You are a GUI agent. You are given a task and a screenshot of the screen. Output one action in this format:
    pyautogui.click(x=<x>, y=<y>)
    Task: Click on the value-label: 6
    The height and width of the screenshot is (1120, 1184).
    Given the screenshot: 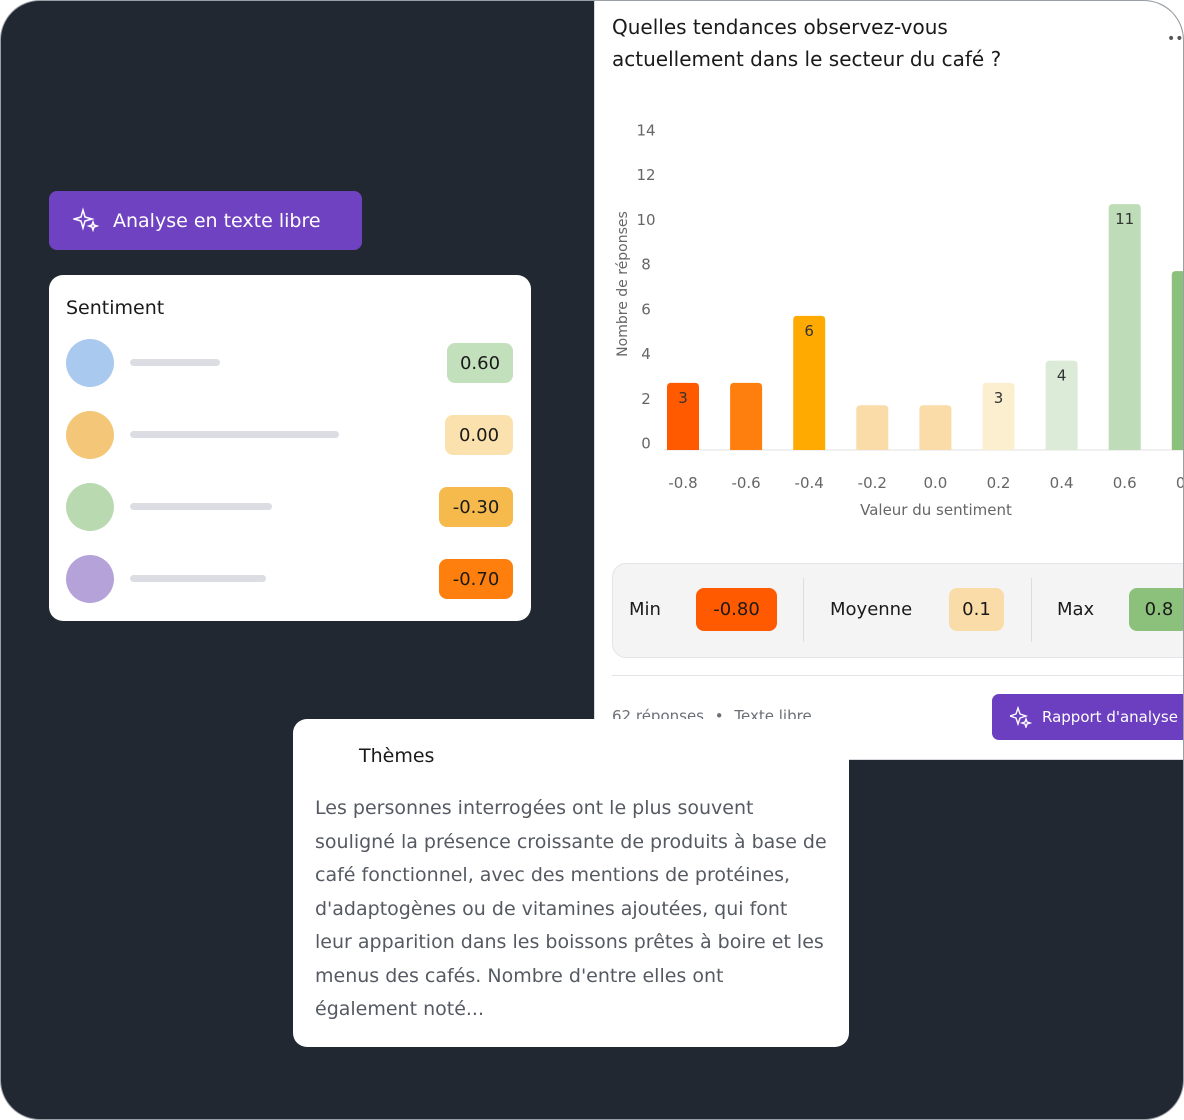 What is the action you would take?
    pyautogui.click(x=809, y=331)
    